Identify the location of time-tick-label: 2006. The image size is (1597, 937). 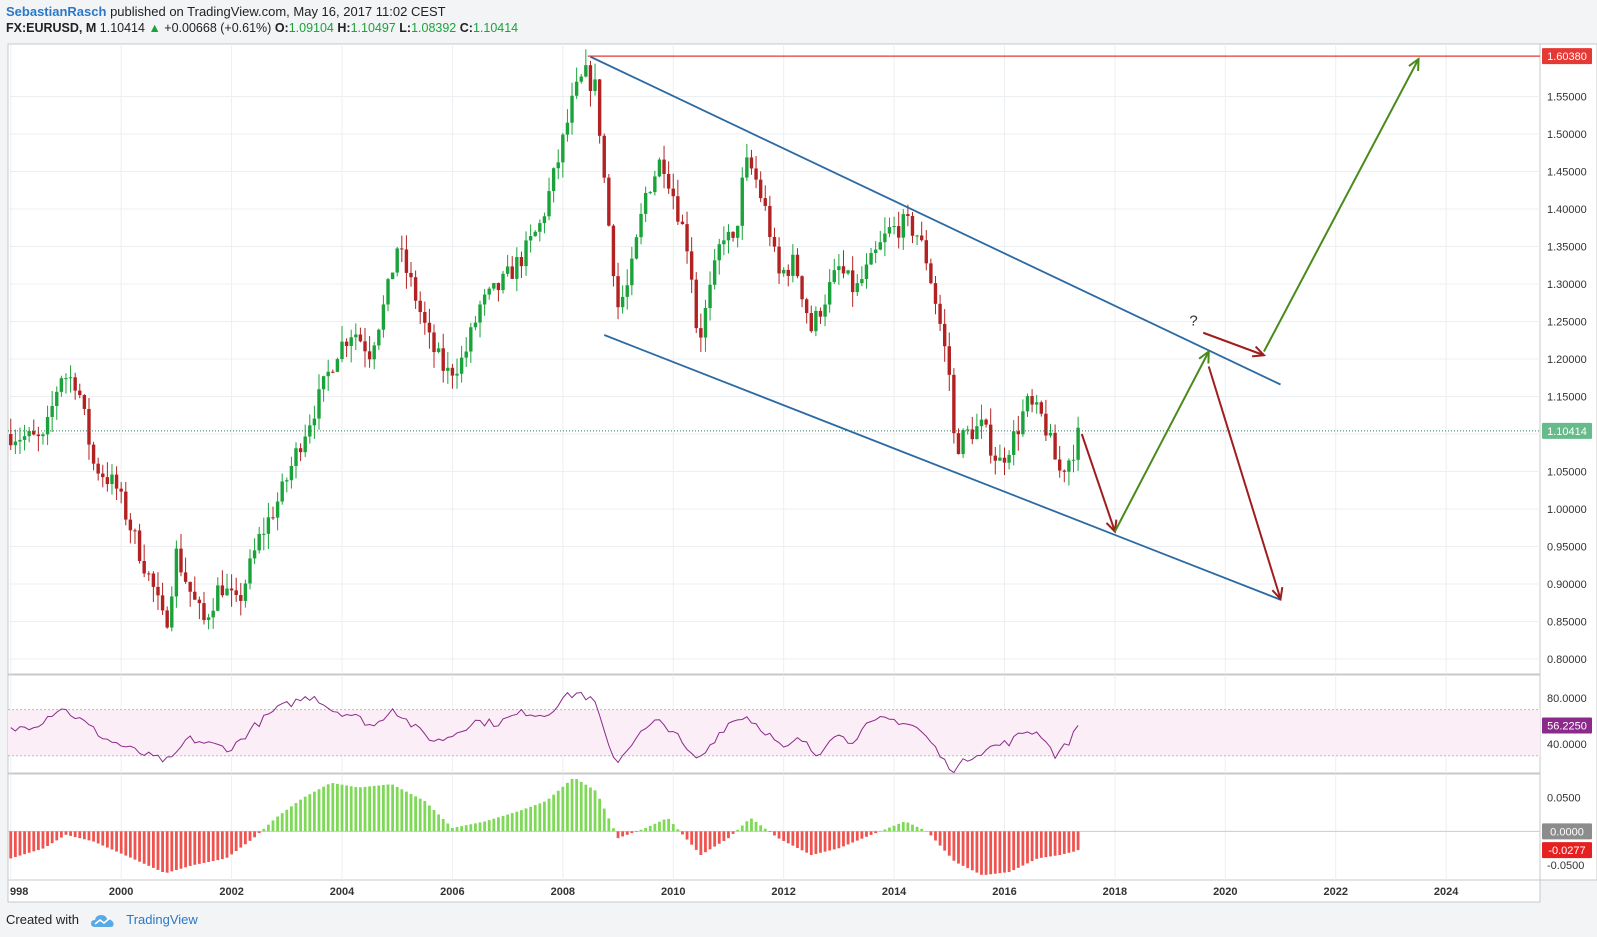
(452, 892).